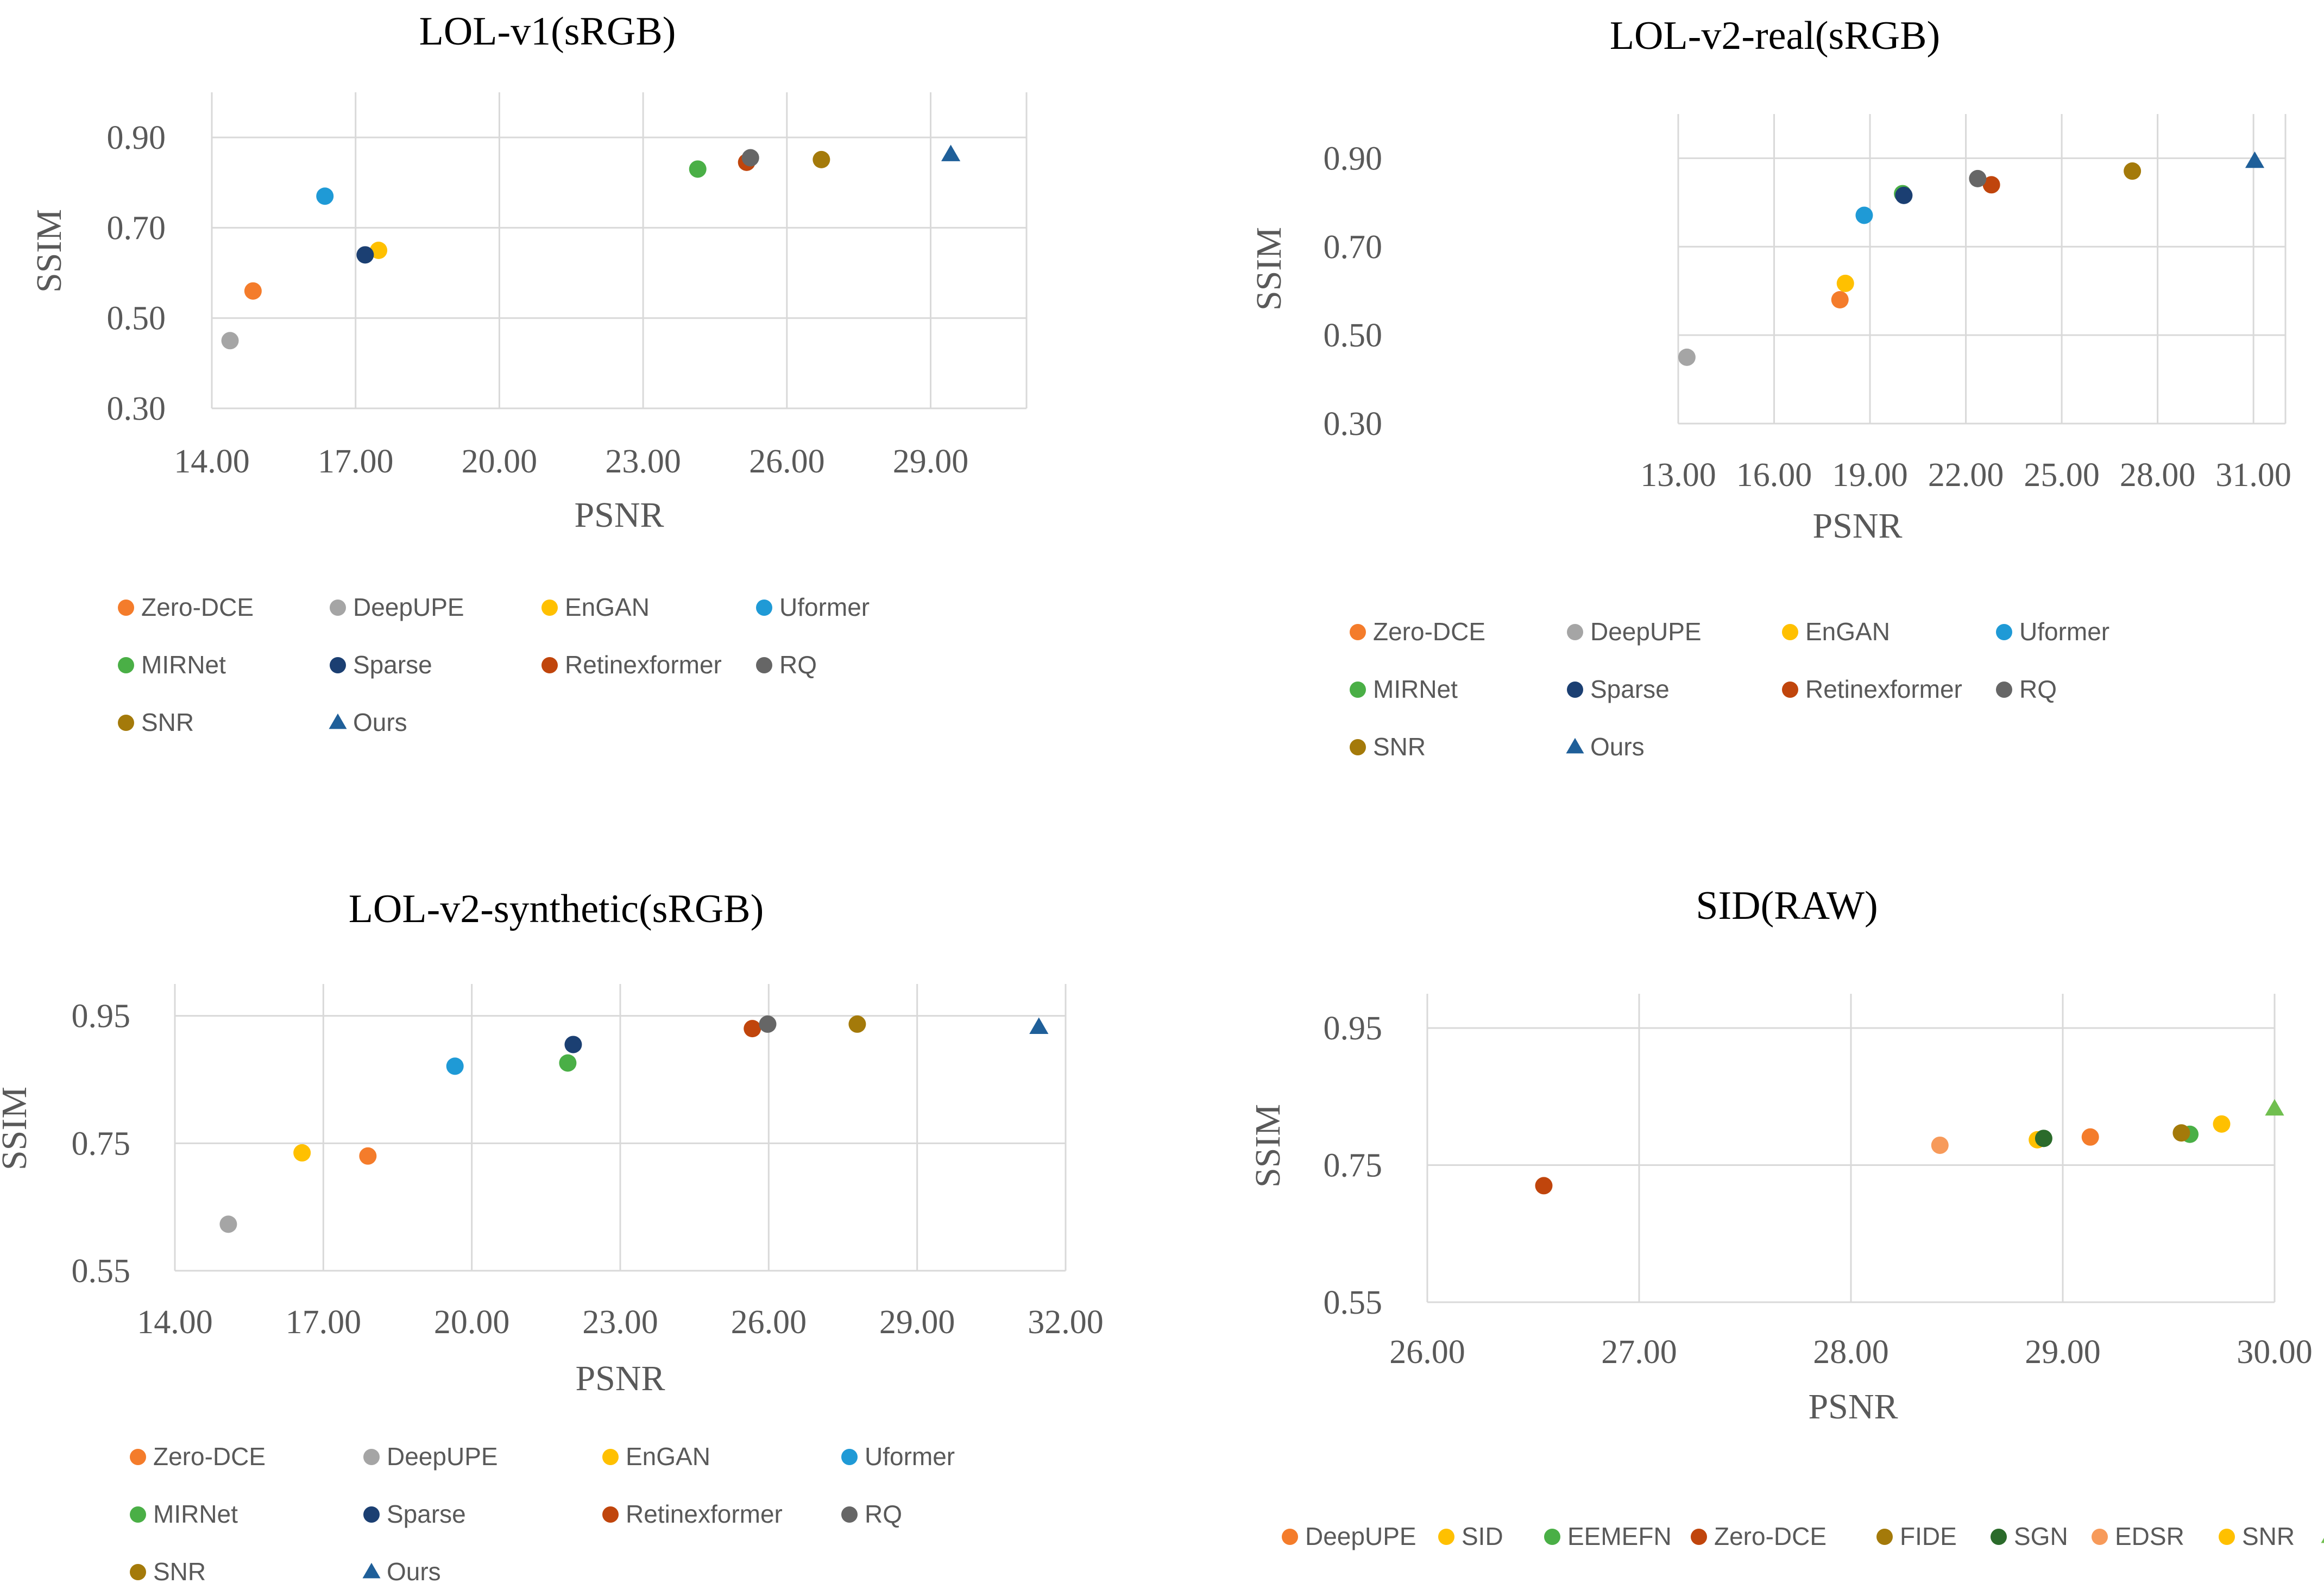  Describe the element at coordinates (1885, 1537) in the screenshot. I see `legend-marker-fide` at that location.